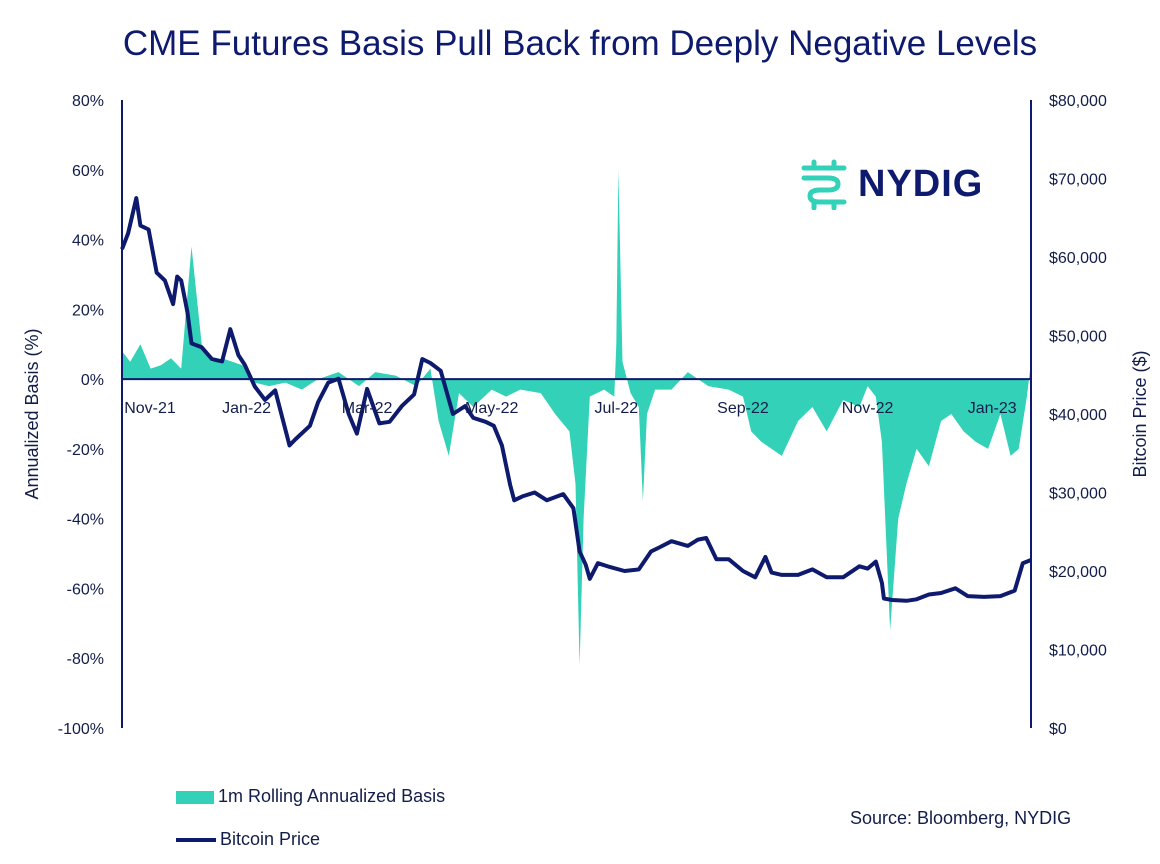 Image resolution: width=1160 pixels, height=864 pixels. What do you see at coordinates (270, 839) in the screenshot?
I see `legend-label-price: Bitcoin Price` at bounding box center [270, 839].